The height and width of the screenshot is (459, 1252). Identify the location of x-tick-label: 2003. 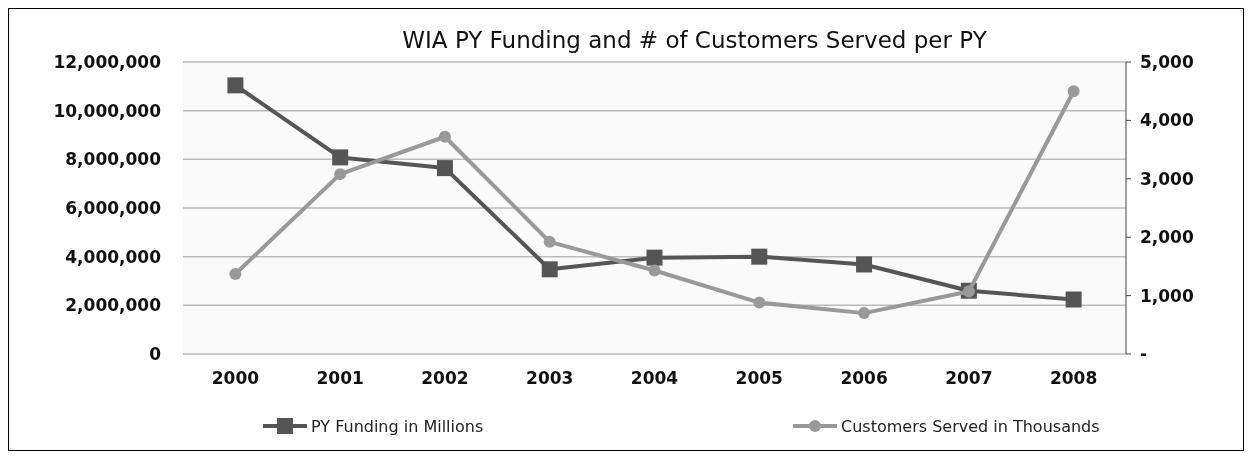
(550, 378).